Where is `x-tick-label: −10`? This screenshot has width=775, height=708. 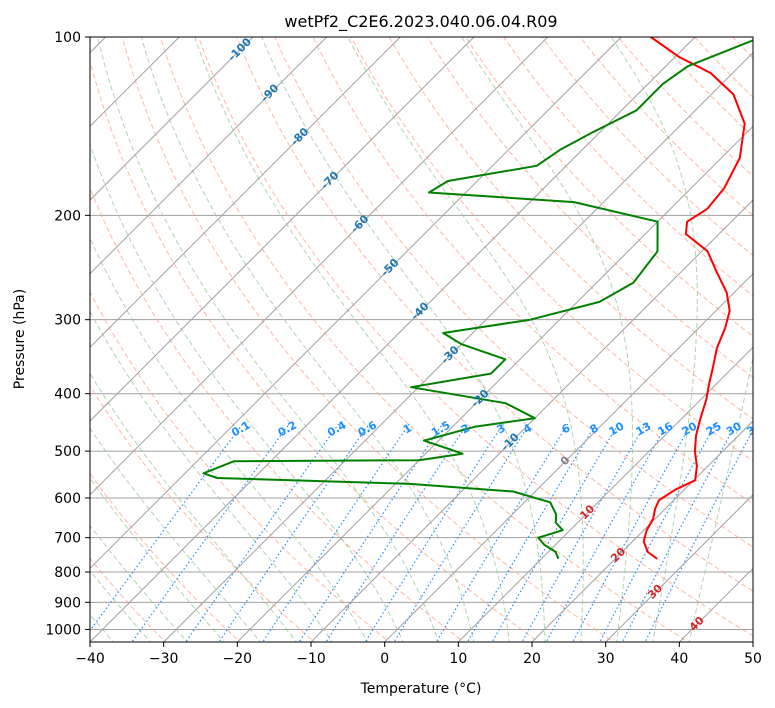 x-tick-label: −10 is located at coordinates (311, 659).